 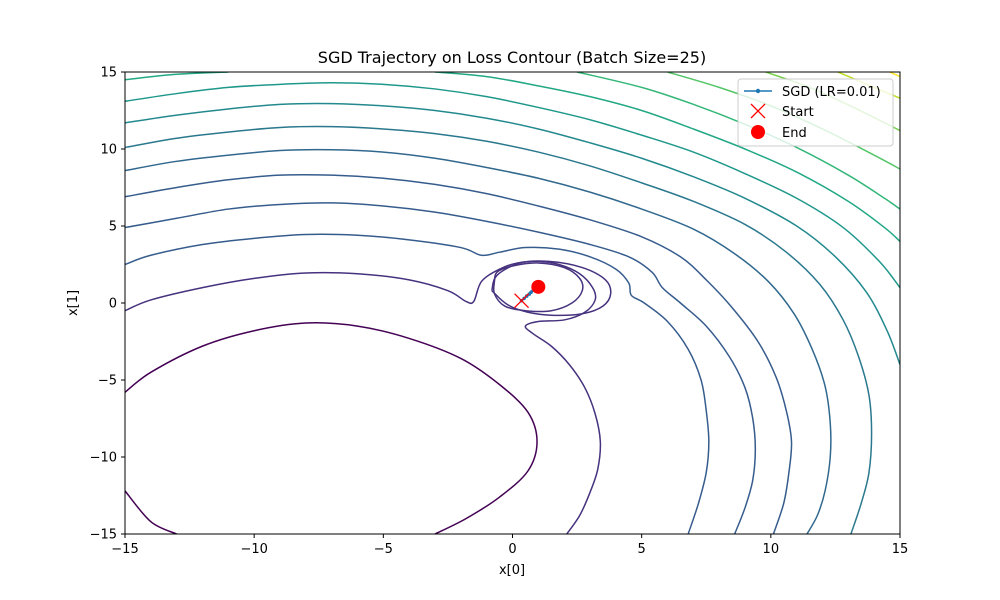 I want to click on legend-item-sgd: SGD (LR=0.01), so click(x=812, y=92).